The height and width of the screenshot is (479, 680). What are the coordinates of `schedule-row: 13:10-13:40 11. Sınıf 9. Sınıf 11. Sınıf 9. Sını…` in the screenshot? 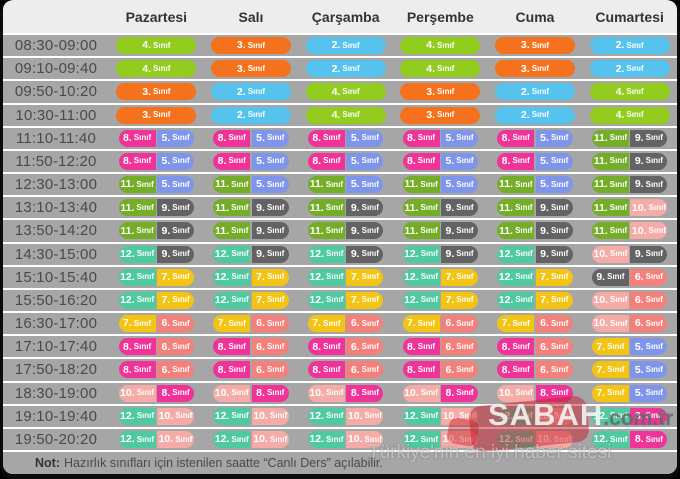 It's located at (340, 208).